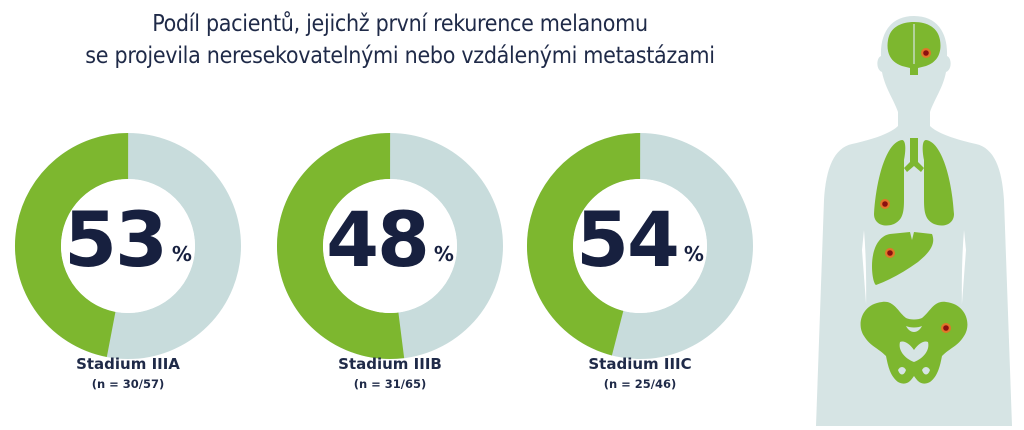 The height and width of the screenshot is (430, 1024). What do you see at coordinates (390, 384) in the screenshot?
I see `sample-size: (n = 31/65)` at bounding box center [390, 384].